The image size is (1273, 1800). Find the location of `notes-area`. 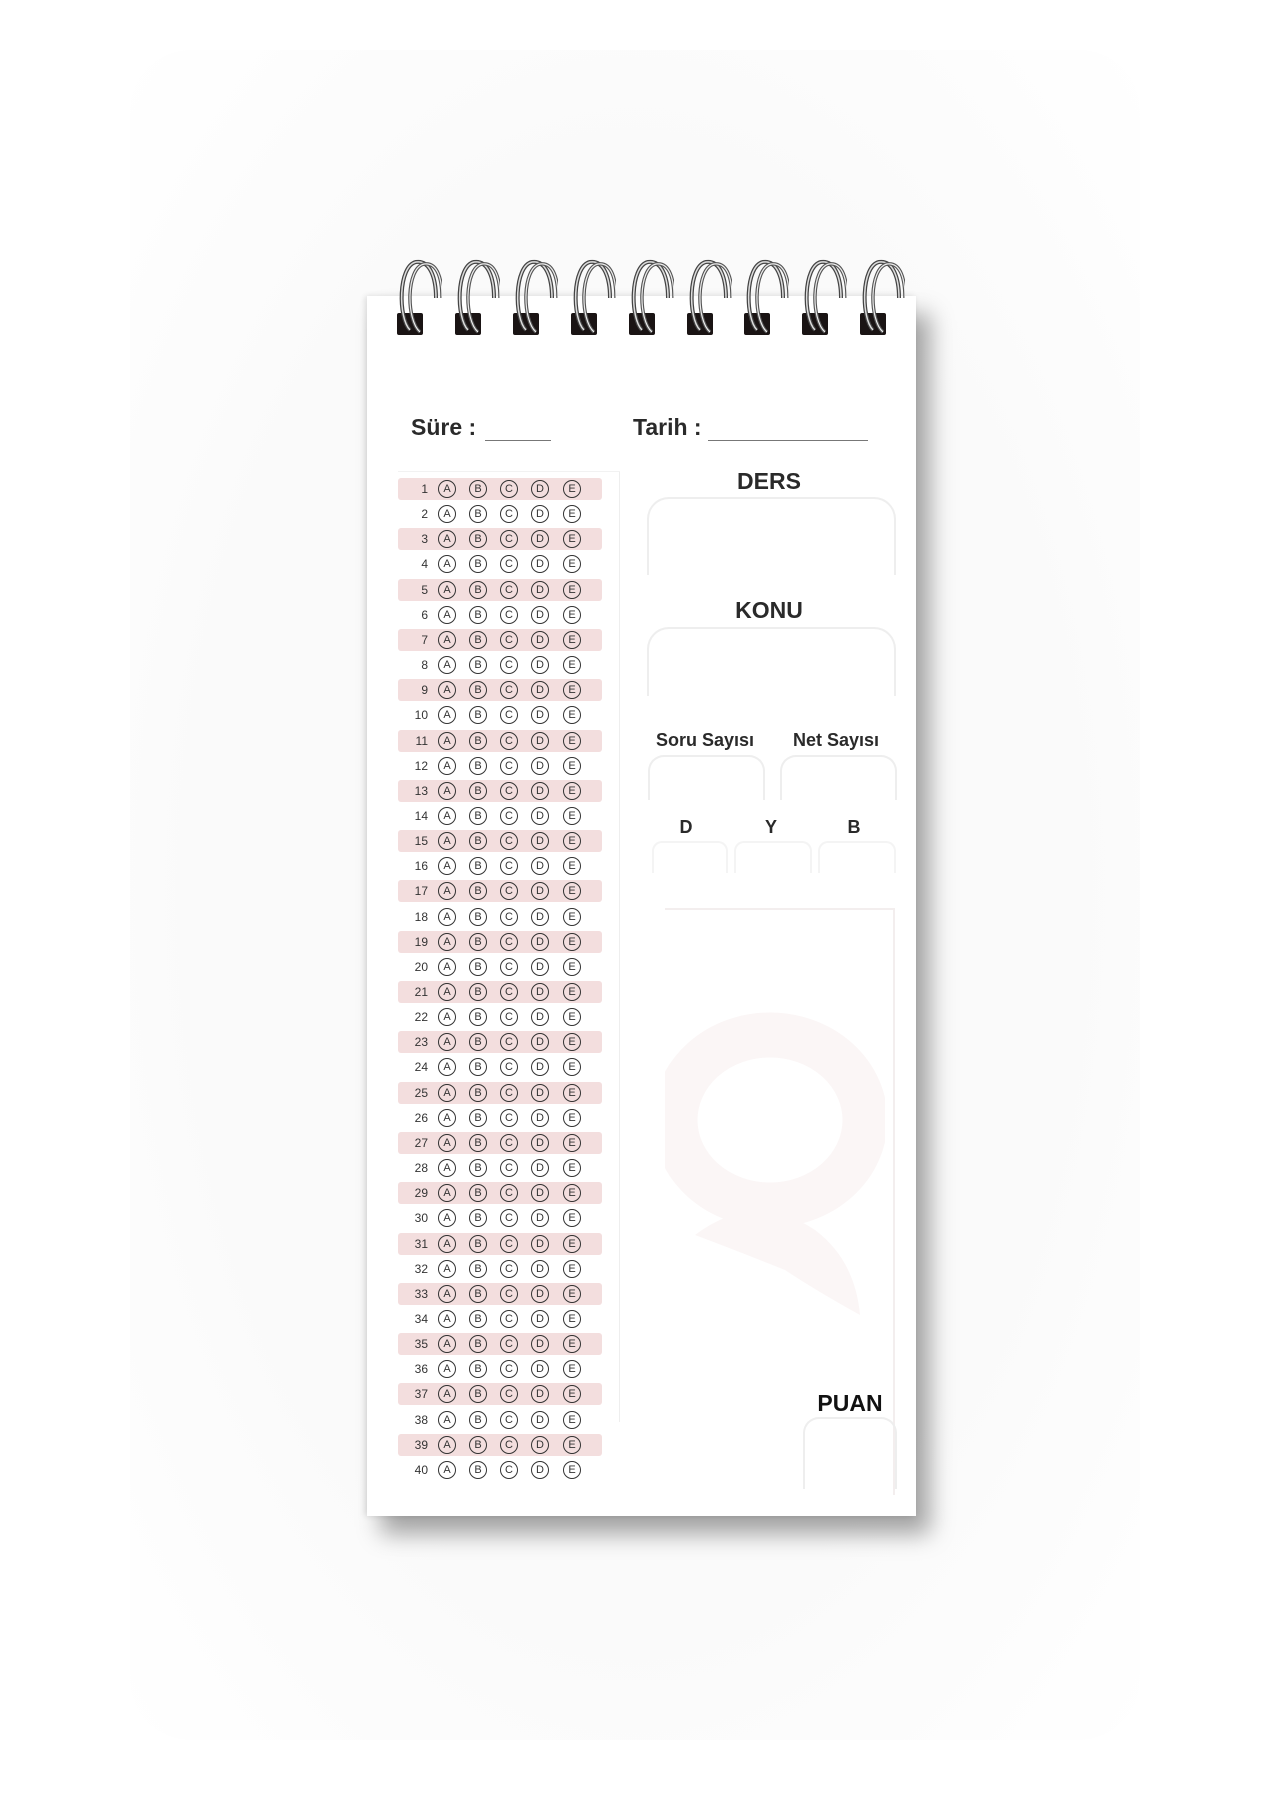

notes-area is located at coordinates (780, 1201).